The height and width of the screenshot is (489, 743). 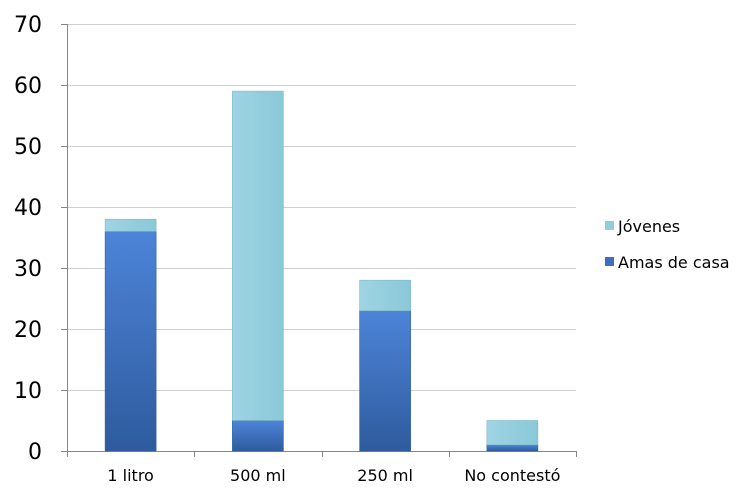 I want to click on y-tick-label: 50, so click(x=28, y=147).